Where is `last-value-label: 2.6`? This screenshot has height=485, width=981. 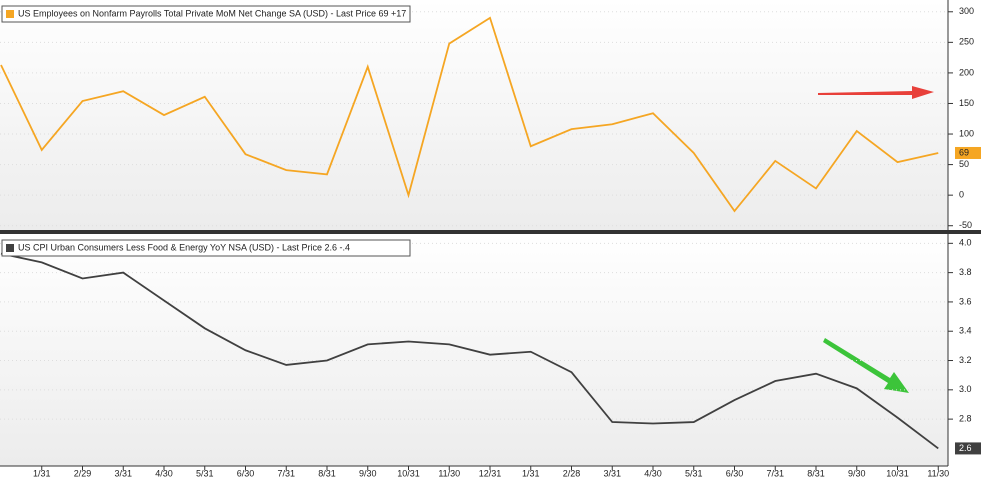 last-value-label: 2.6 is located at coordinates (965, 448).